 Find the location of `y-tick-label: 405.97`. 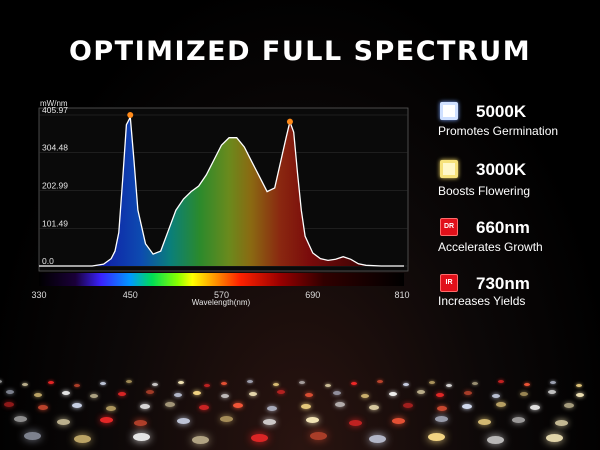

y-tick-label: 405.97 is located at coordinates (55, 110).